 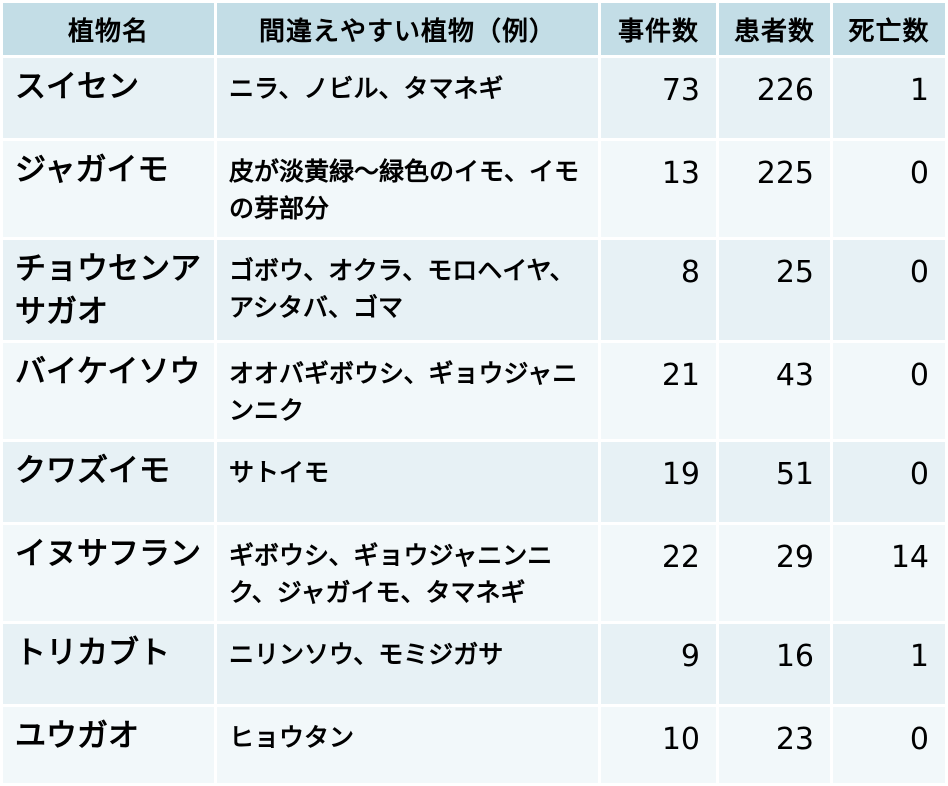 I want to click on table-row: チョウセンアサガオ ゴボウ、オクラ、モロヘイヤ、アシタバ、ゴマ 8 25 0, so click(x=474, y=290).